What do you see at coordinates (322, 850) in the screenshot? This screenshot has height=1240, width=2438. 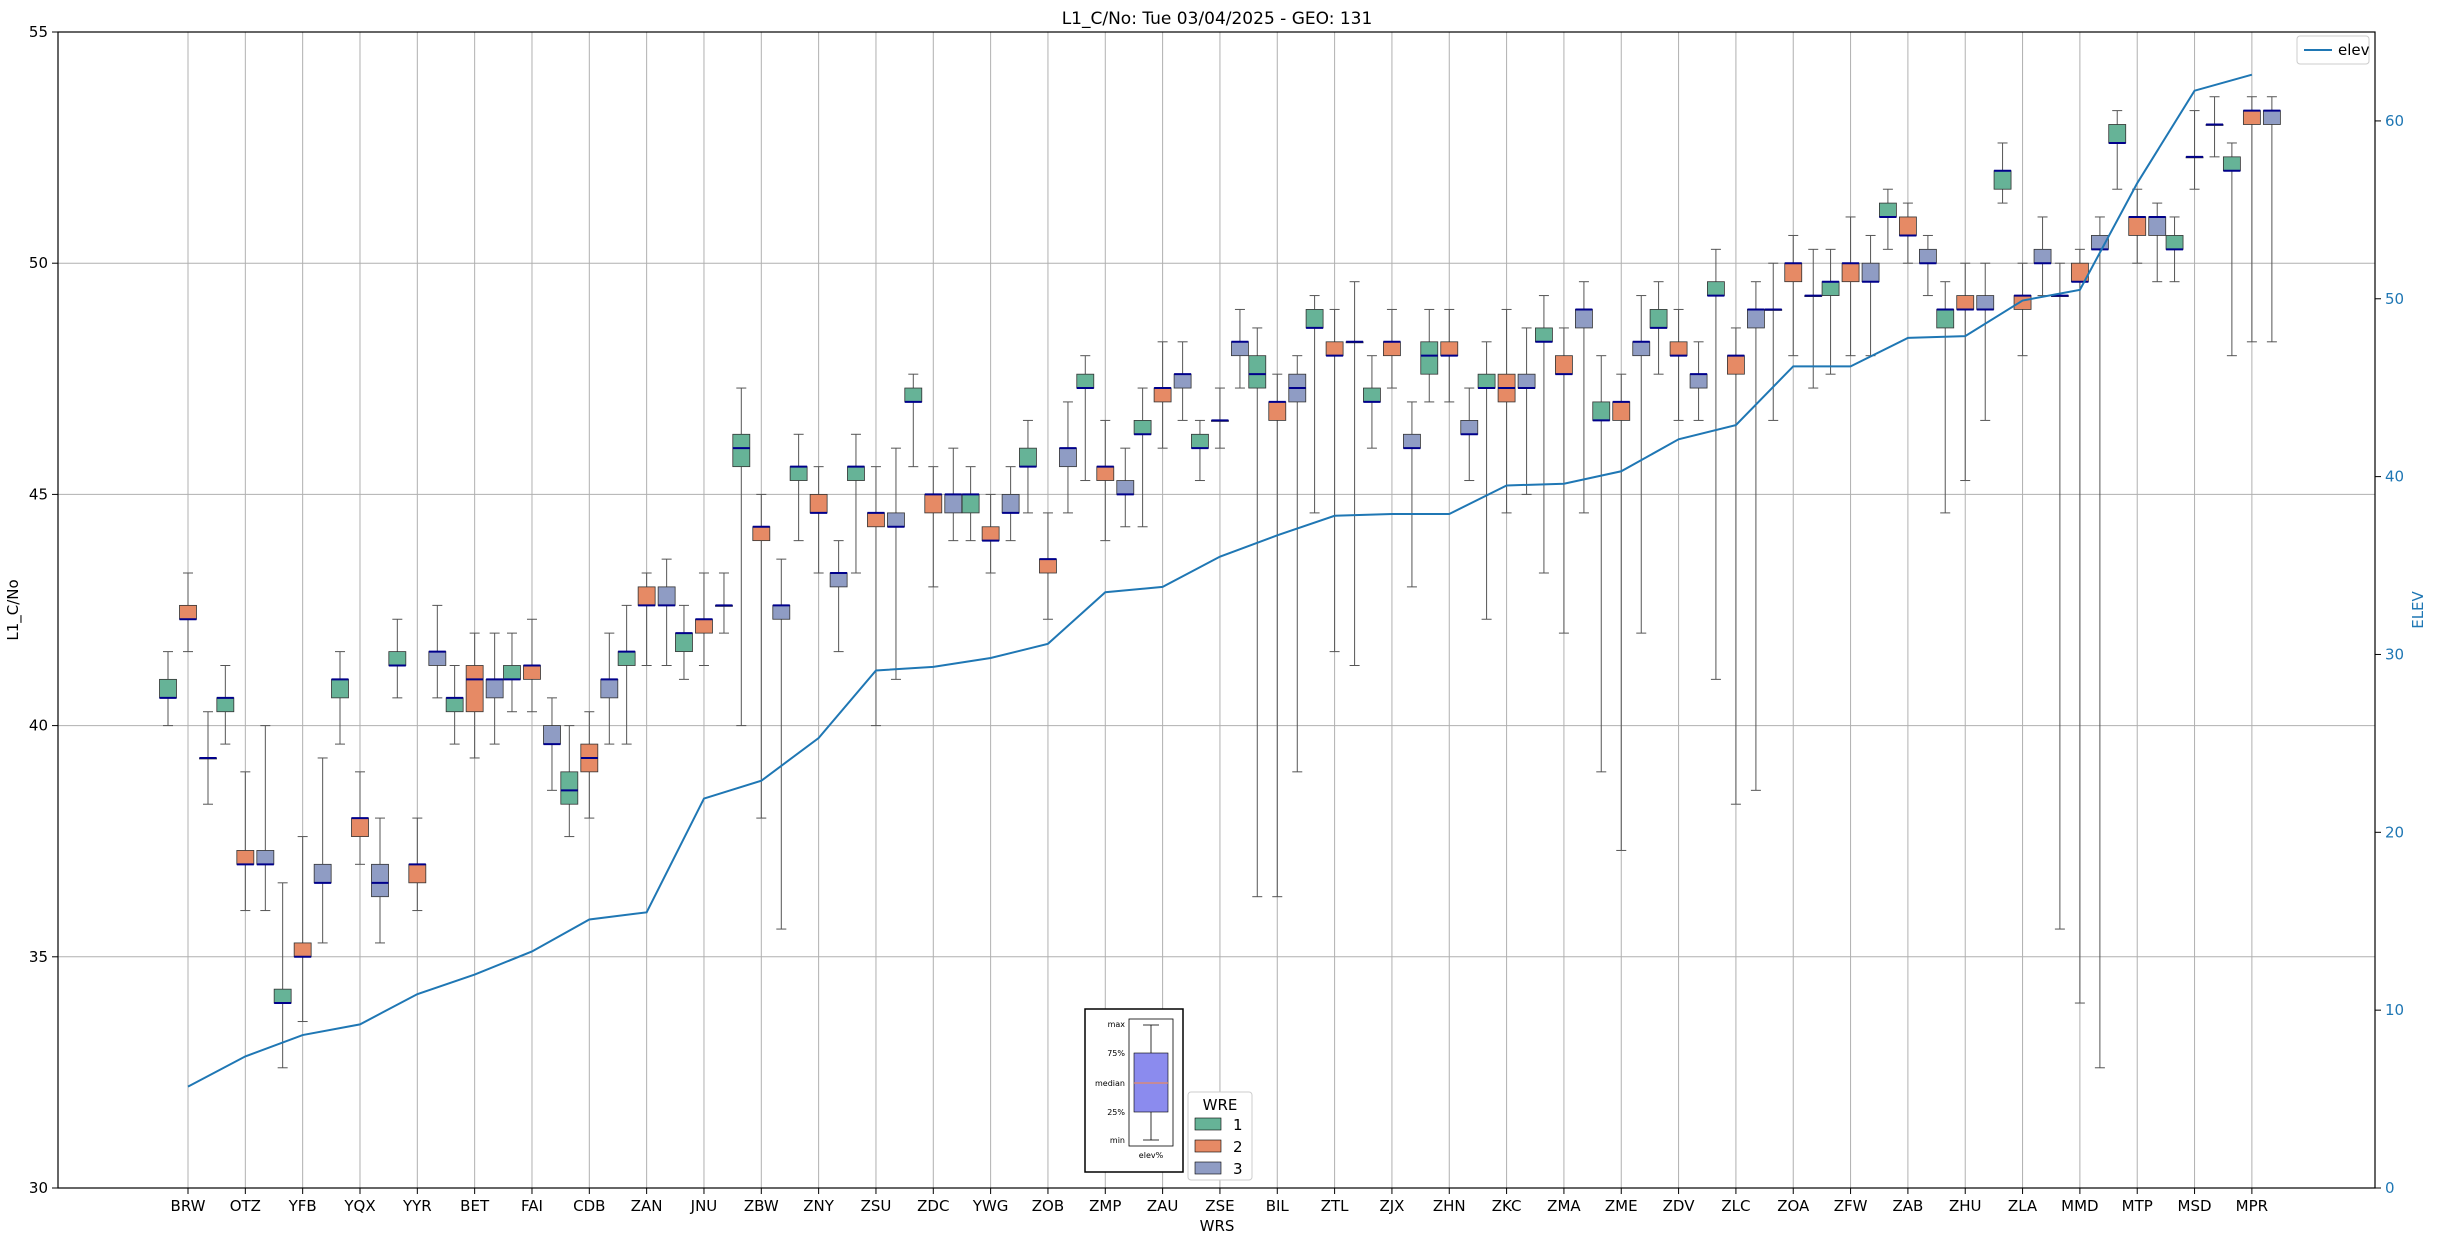 I see `box-yfb-wre3` at bounding box center [322, 850].